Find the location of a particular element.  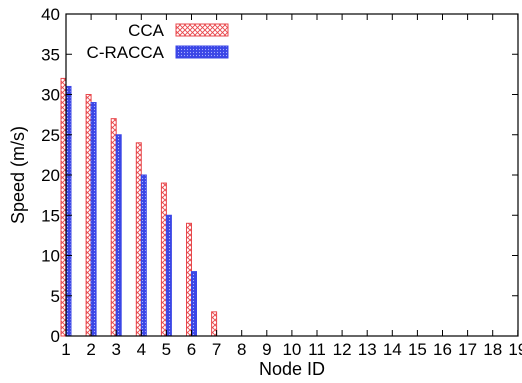

x-tick-label: 1 is located at coordinates (65, 349).